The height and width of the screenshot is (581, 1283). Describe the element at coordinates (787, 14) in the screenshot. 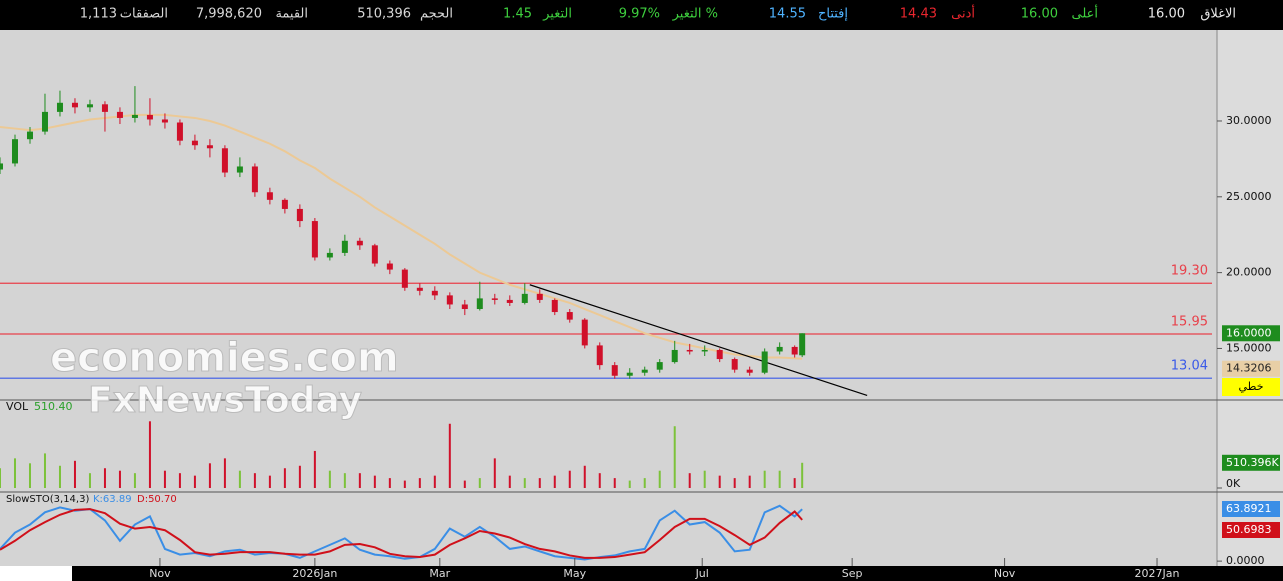

I see `header-value: 14.55` at that location.